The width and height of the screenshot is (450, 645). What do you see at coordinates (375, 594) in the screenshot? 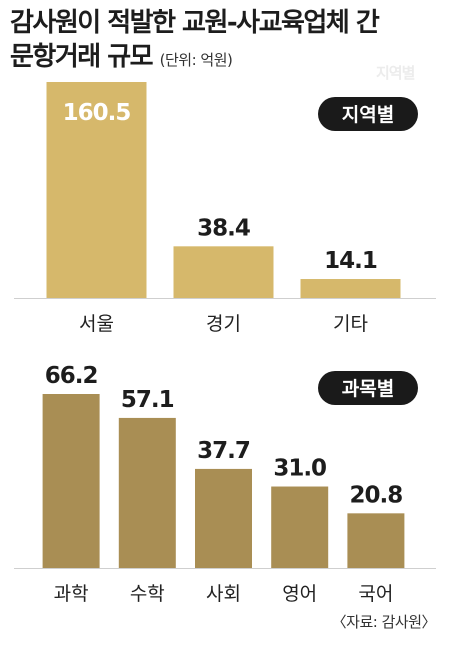
I see `subject-category-label: 국어` at bounding box center [375, 594].